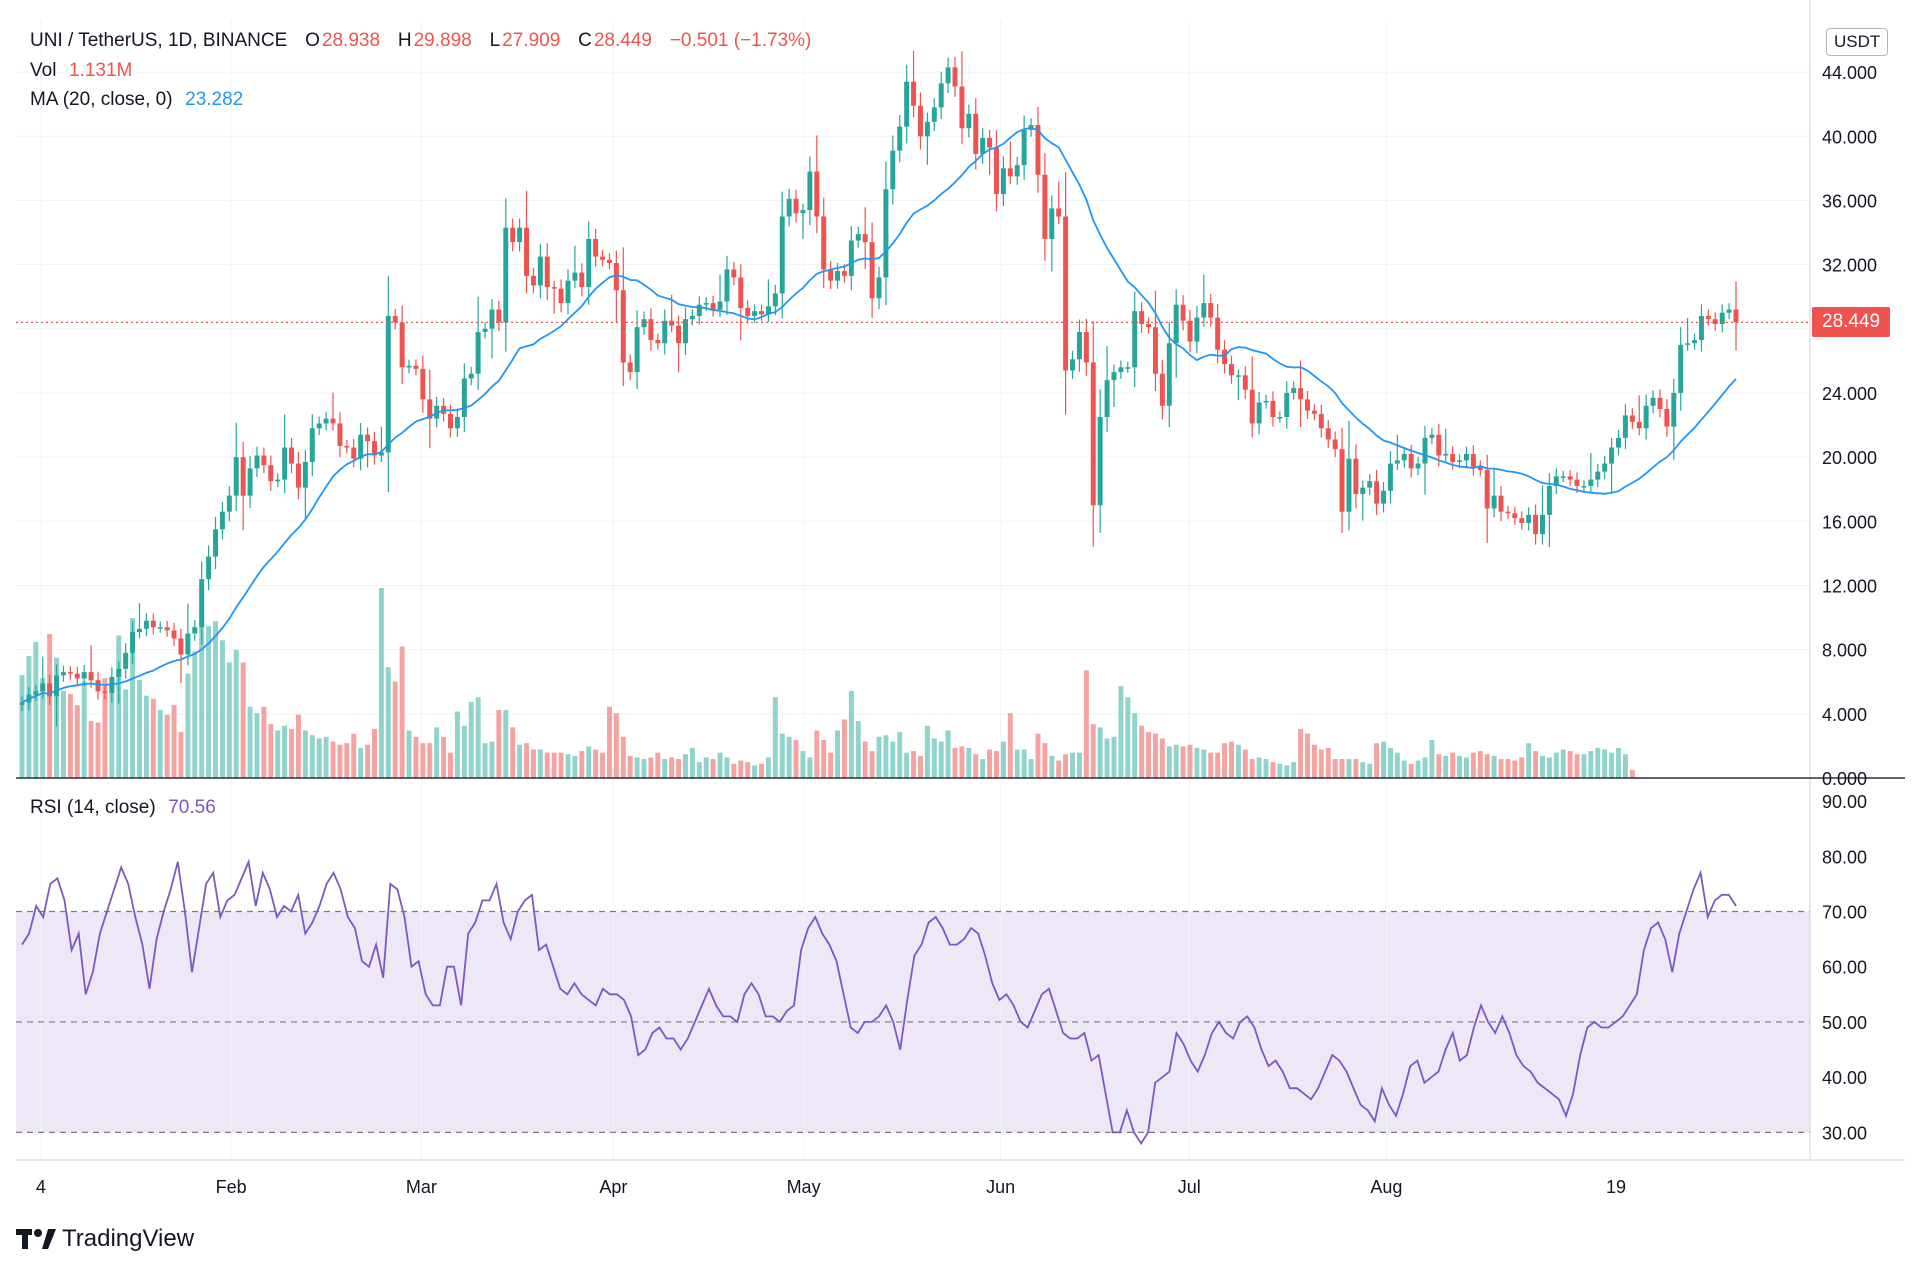 The image size is (1920, 1267). I want to click on tradingview-logo: TradingView, so click(105, 1239).